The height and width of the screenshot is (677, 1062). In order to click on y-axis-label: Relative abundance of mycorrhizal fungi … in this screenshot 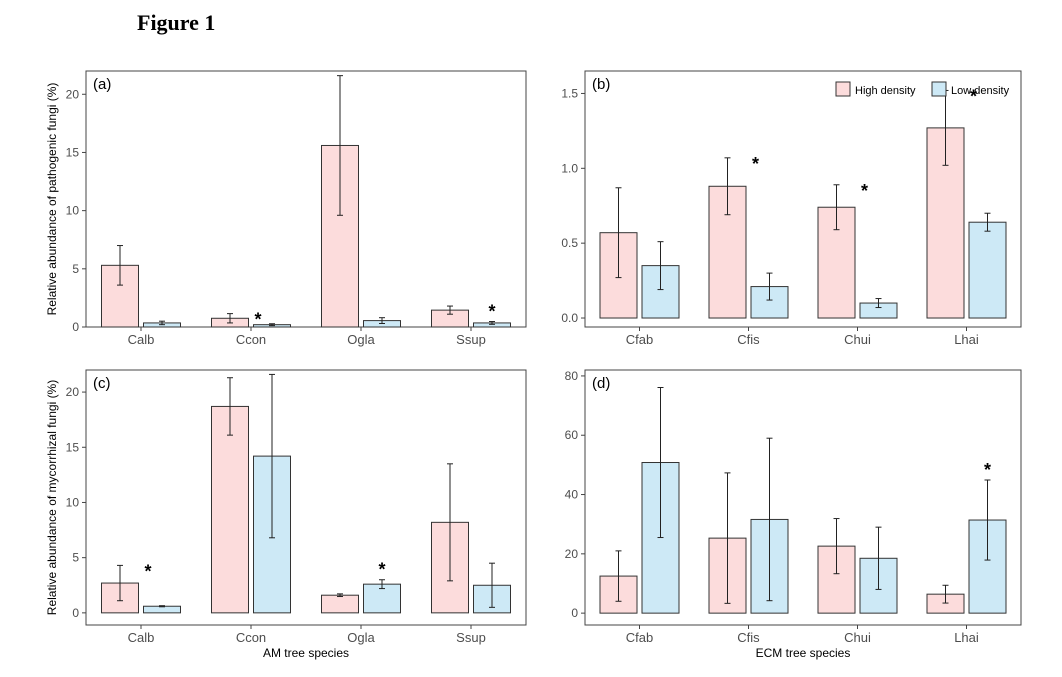, I will do `click(52, 497)`.